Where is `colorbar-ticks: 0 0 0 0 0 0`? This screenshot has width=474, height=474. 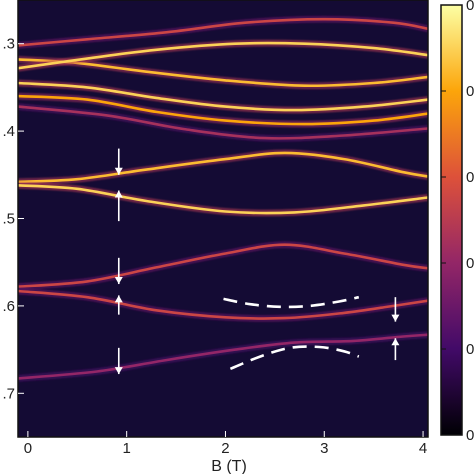
colorbar-ticks: 0 0 0 0 0 0 is located at coordinates (457, 222).